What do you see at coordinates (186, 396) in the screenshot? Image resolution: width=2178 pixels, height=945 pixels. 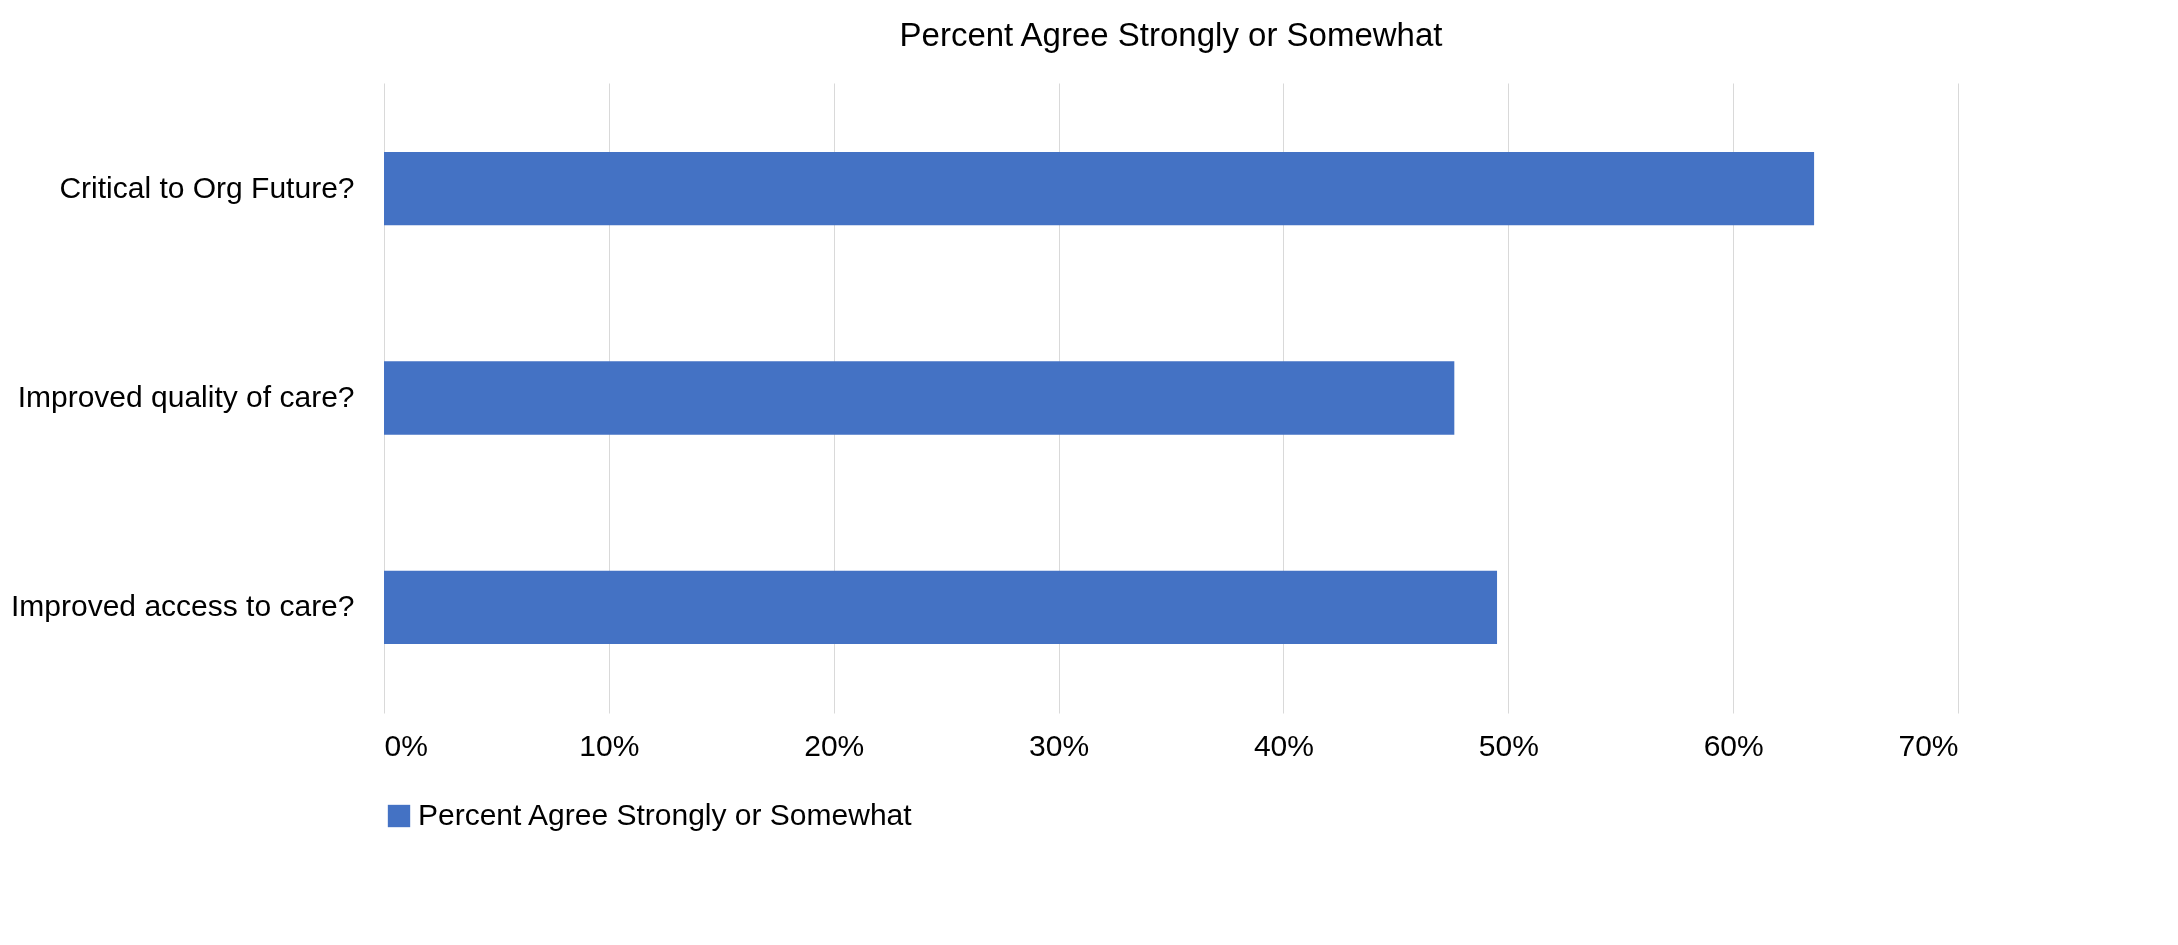 I see `y-tick-label: Improved quality of care?` at bounding box center [186, 396].